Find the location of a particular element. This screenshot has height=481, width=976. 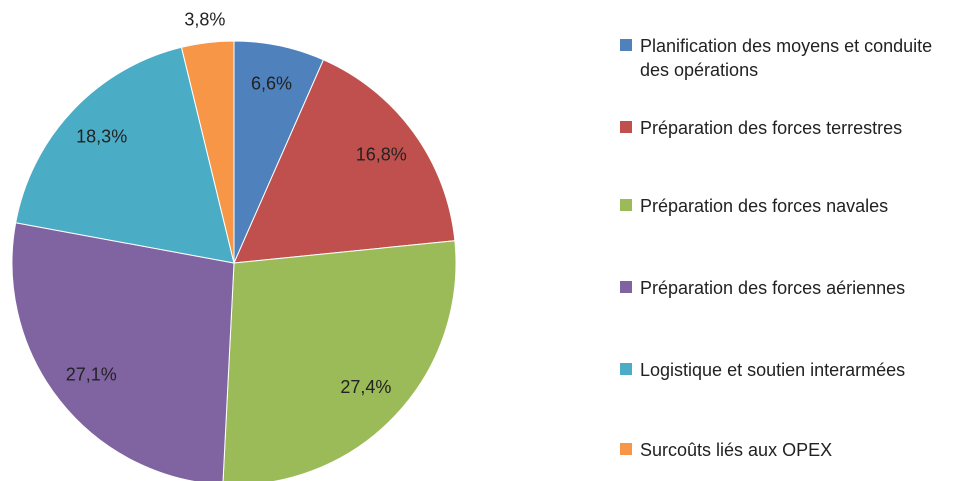

data-label: 27,1% is located at coordinates (91, 375).